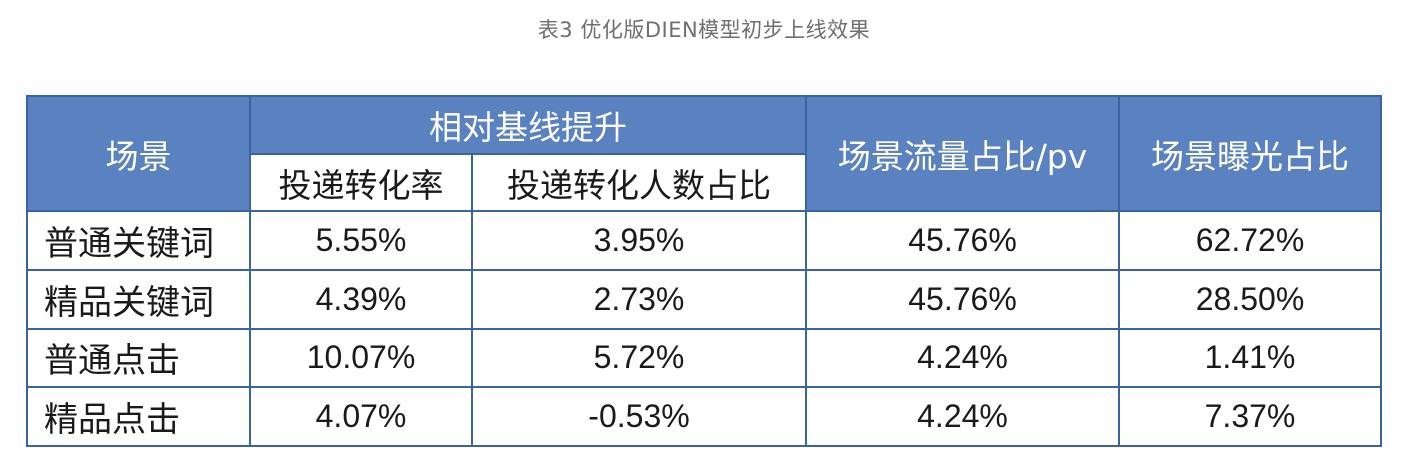  I want to click on subheader-conversion-users: 投递转化人数占比, so click(639, 182).